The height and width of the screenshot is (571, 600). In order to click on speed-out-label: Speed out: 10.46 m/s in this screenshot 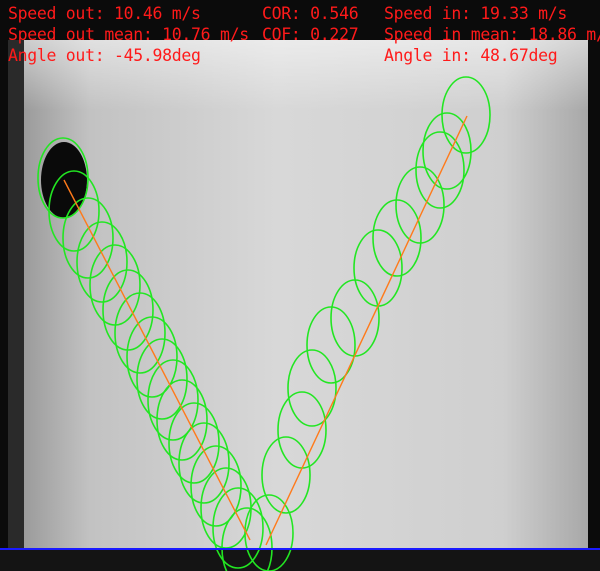, I will do `click(104, 13)`.